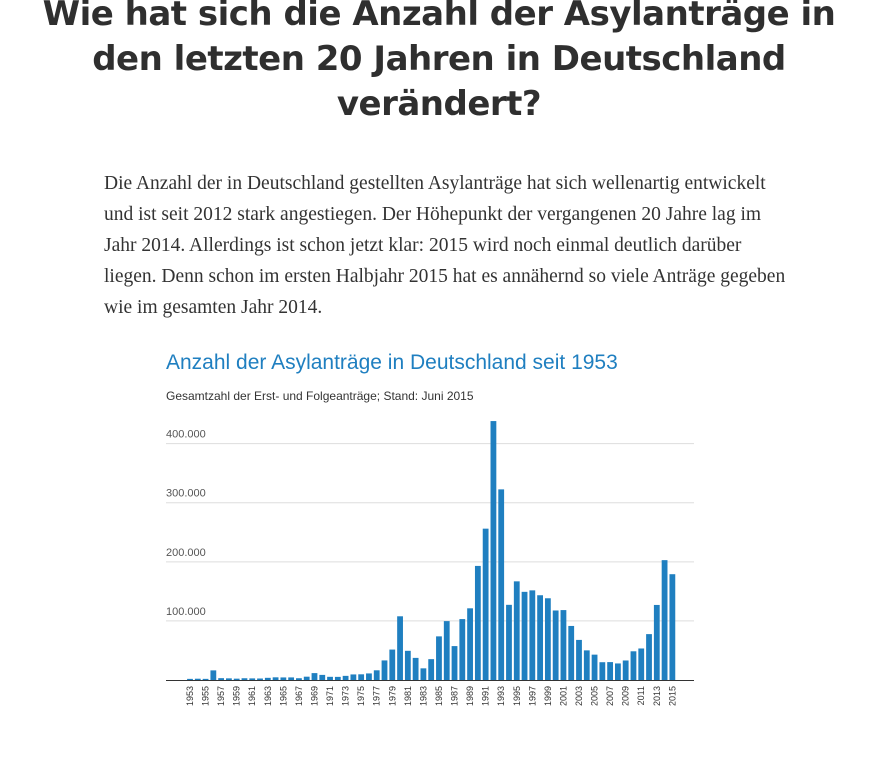 The height and width of the screenshot is (760, 878). I want to click on x-tick-label: 2011, so click(641, 695).